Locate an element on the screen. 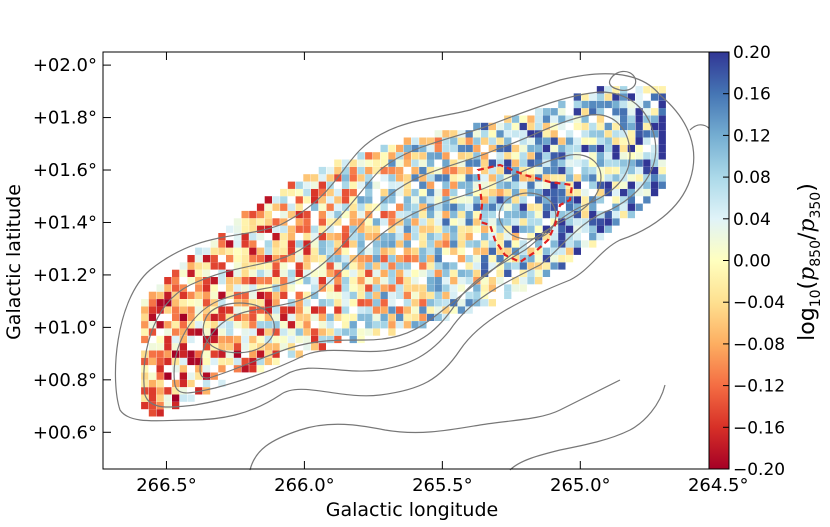 The width and height of the screenshot is (830, 527). colorbar-tick-label: −0.16 is located at coordinates (759, 428).